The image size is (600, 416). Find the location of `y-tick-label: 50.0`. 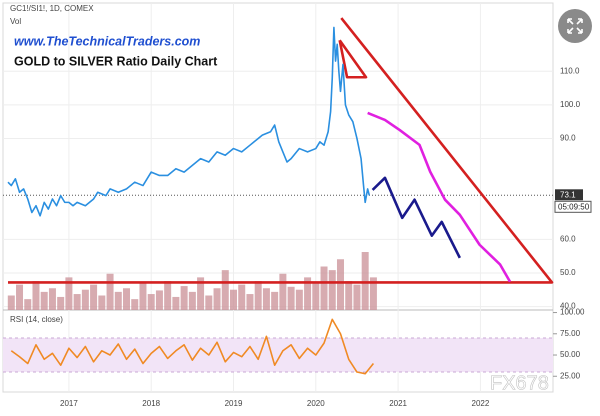

y-tick-label: 50.0 is located at coordinates (568, 272).